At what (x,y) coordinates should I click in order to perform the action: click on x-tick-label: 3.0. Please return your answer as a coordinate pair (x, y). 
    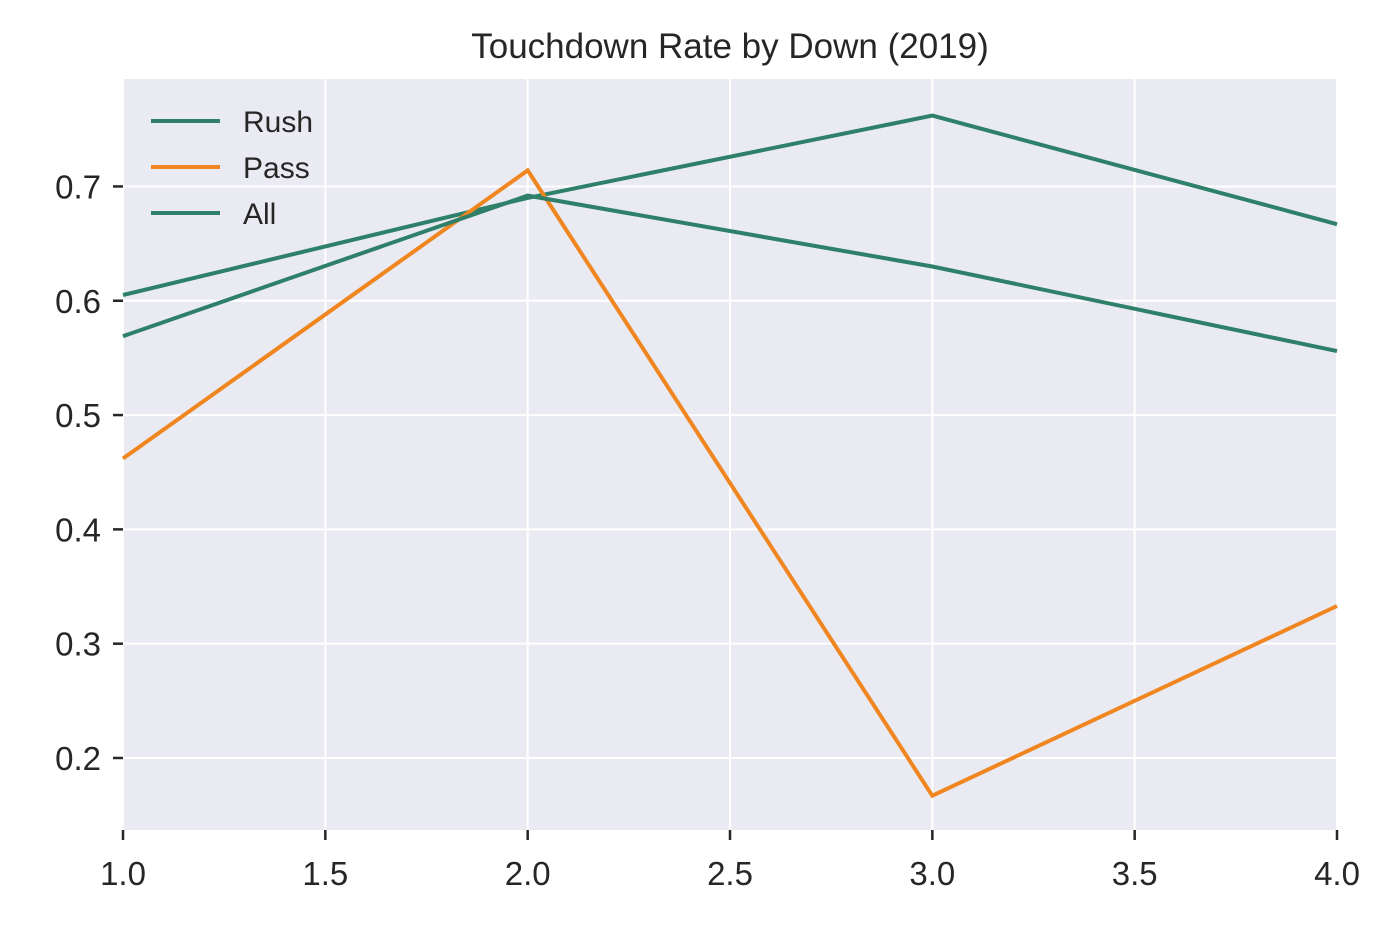
    Looking at the image, I should click on (932, 873).